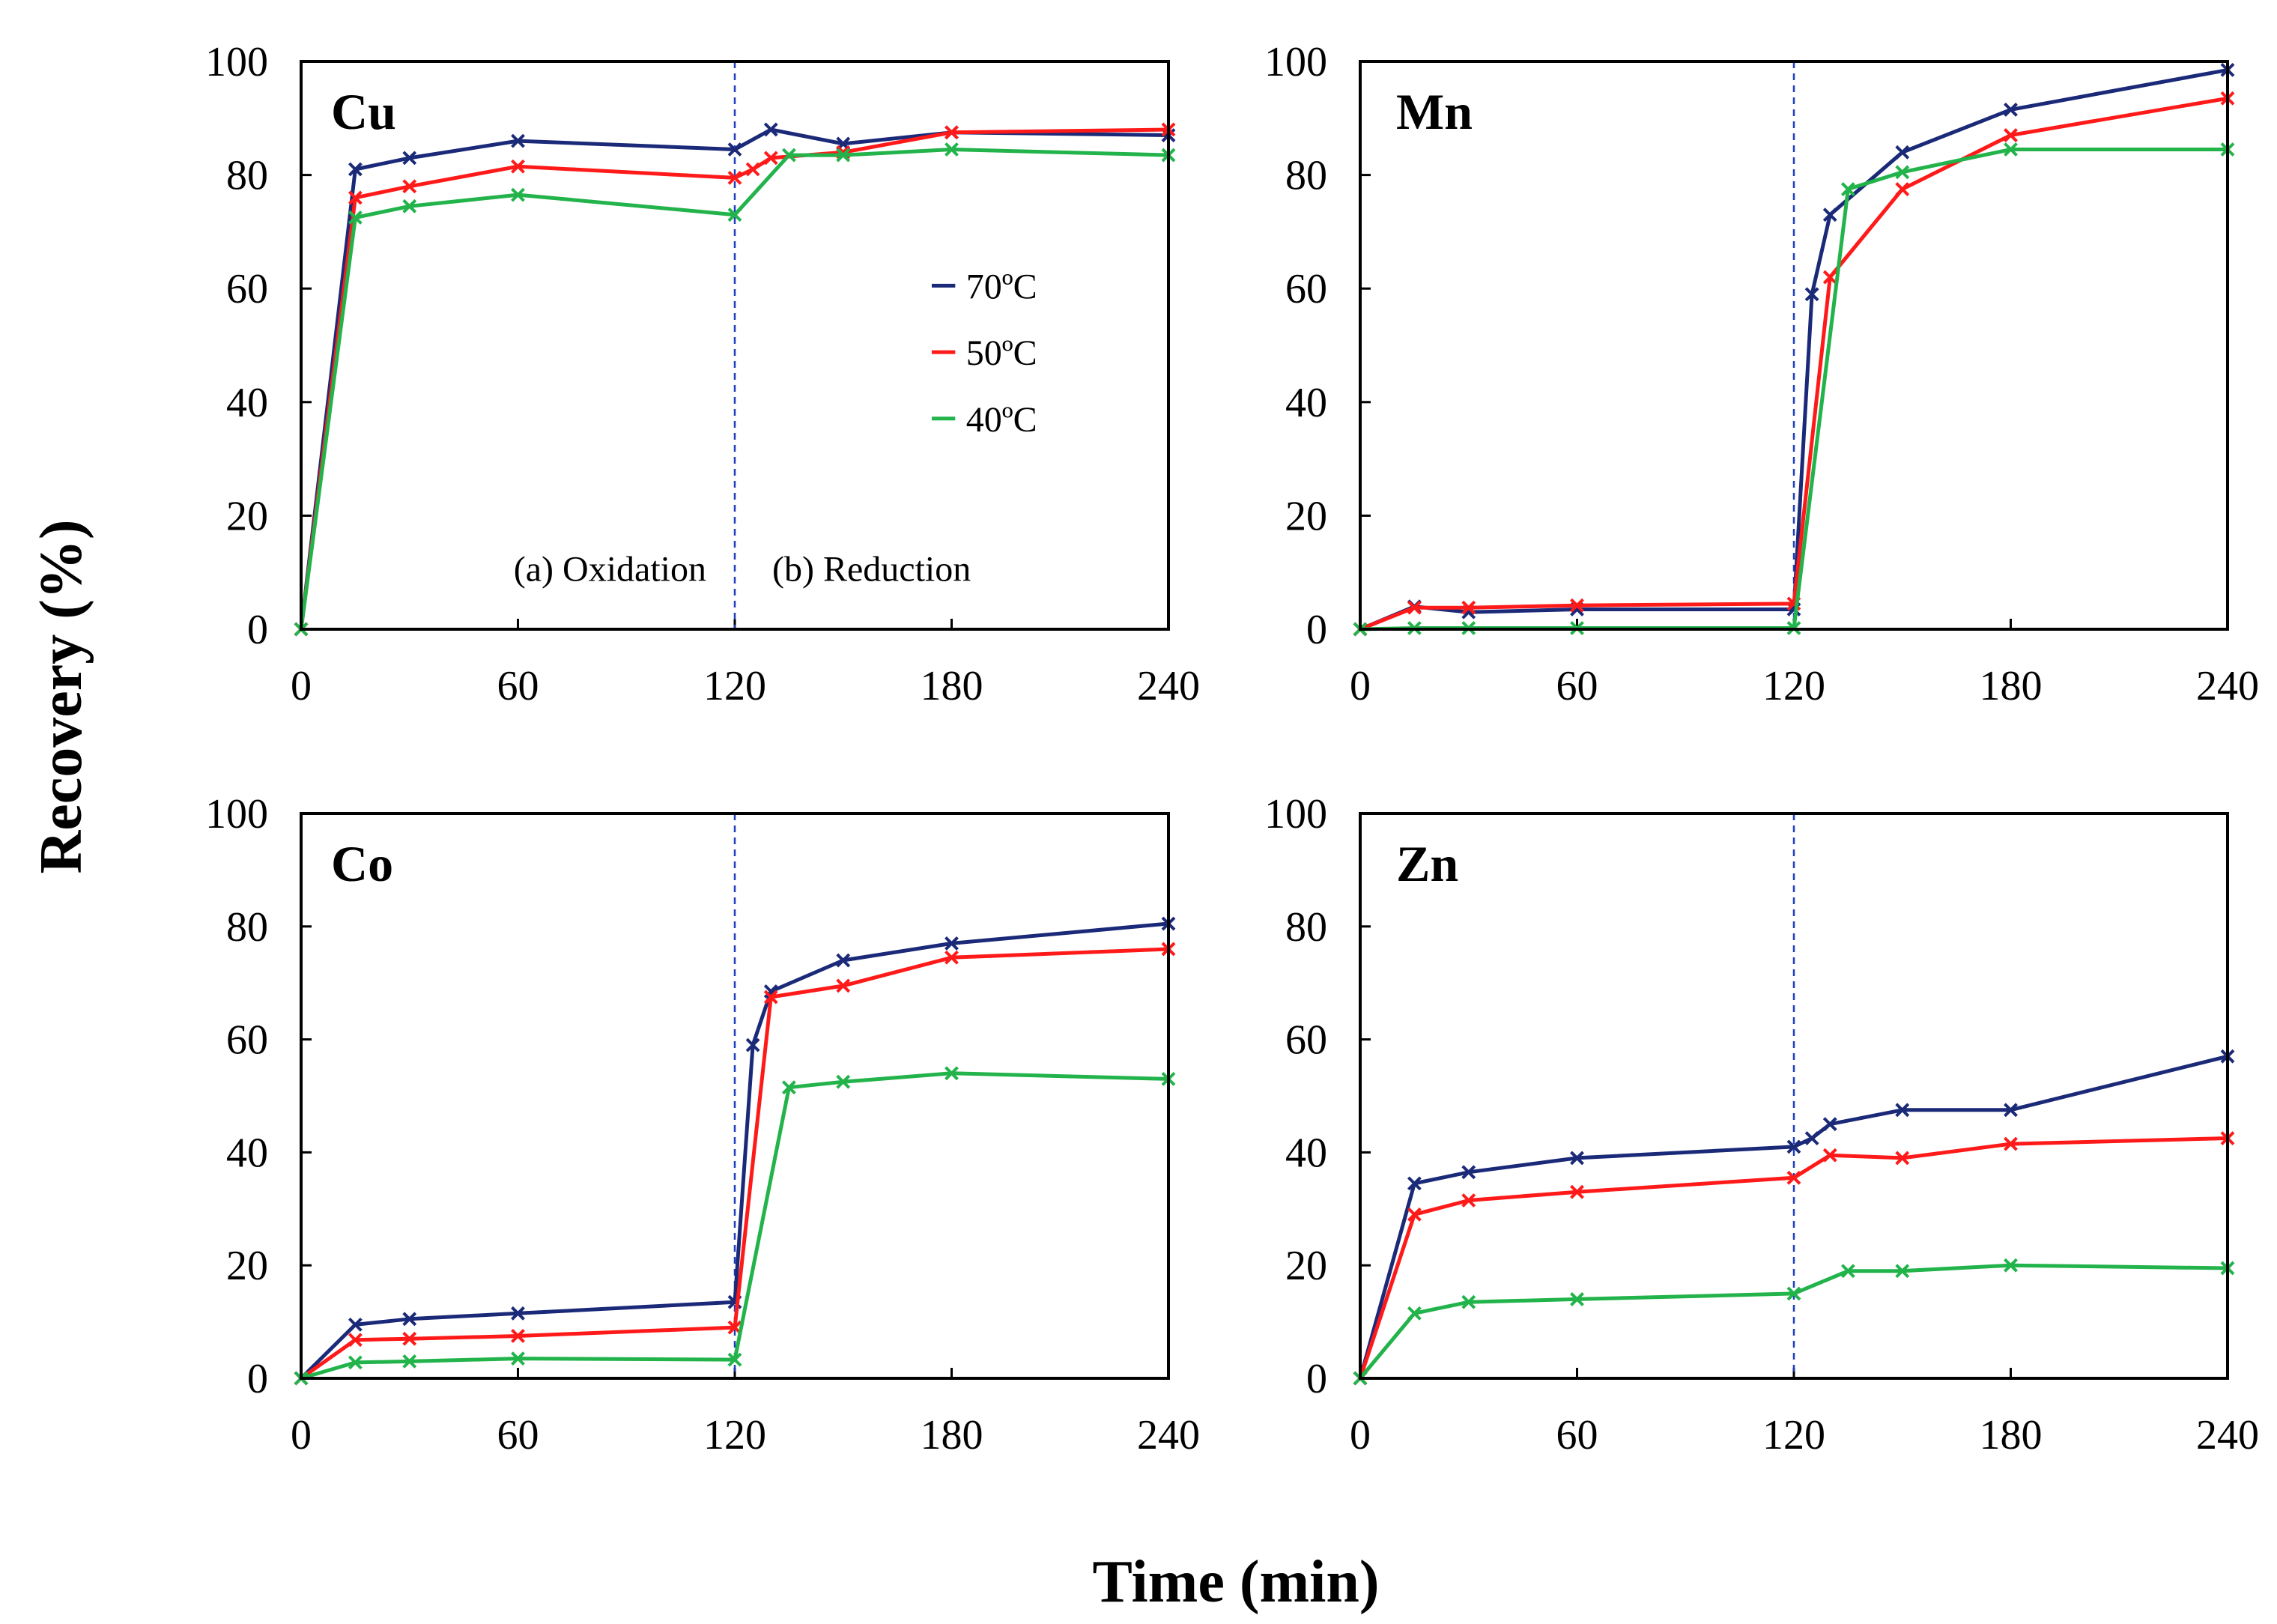  What do you see at coordinates (61, 696) in the screenshot?
I see `y-axis-title: Recovery (%)` at bounding box center [61, 696].